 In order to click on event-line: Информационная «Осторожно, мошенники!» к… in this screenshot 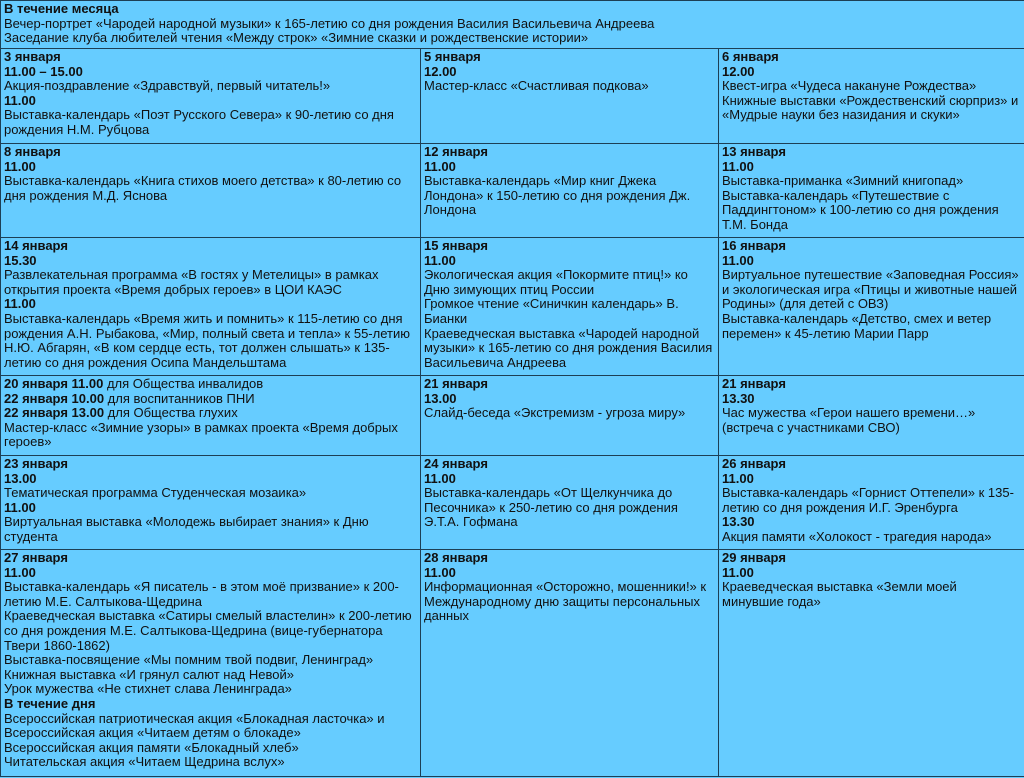, I will do `click(569, 601)`.